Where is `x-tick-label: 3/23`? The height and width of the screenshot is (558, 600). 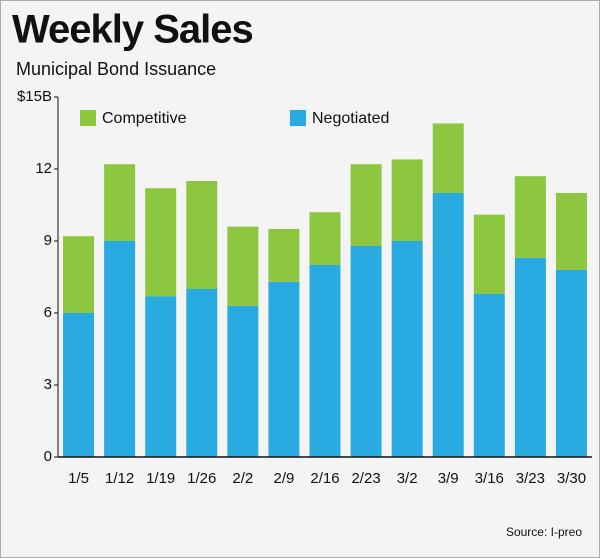 x-tick-label: 3/23 is located at coordinates (530, 478).